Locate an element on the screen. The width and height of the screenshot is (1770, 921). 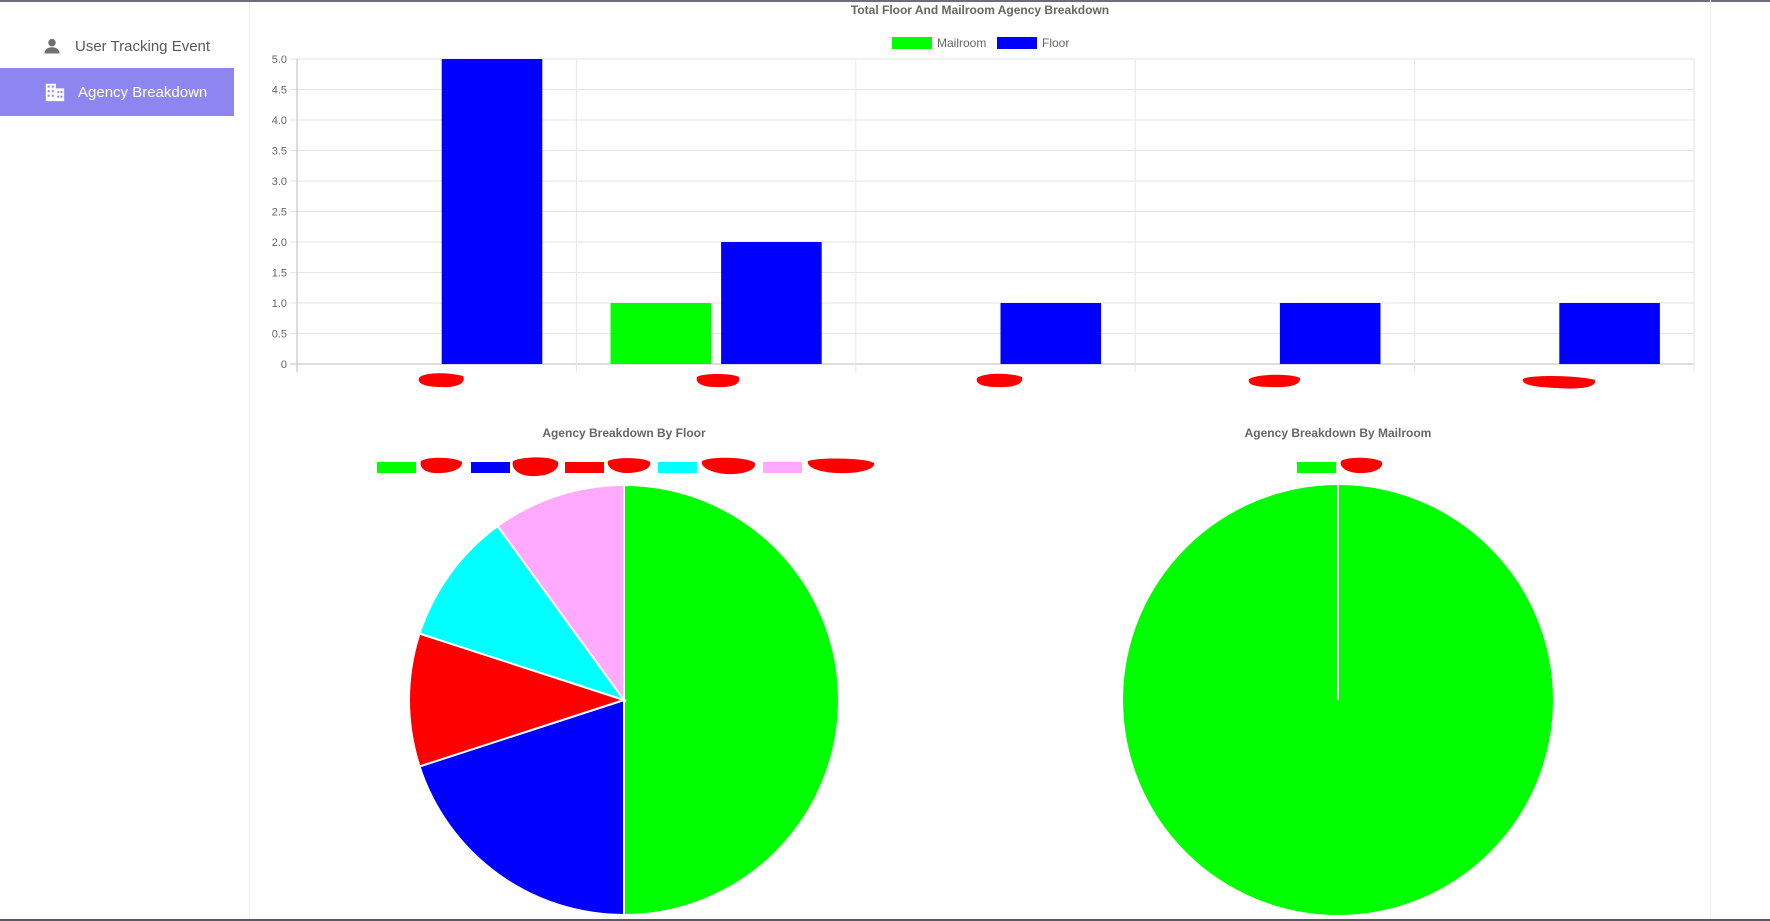
y-tick-label: 1.5 is located at coordinates (279, 274).